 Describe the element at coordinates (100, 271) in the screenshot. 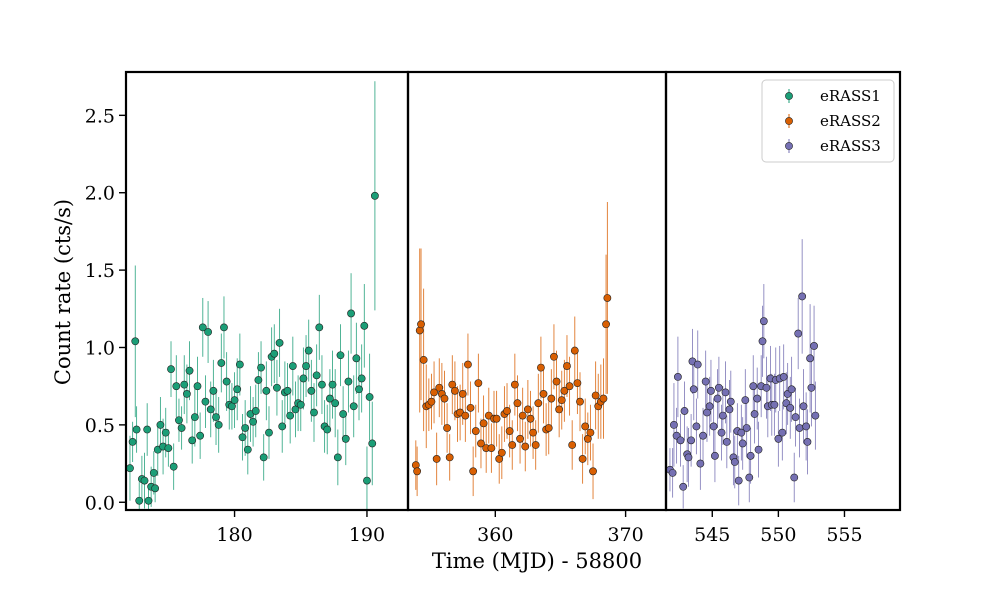

I see `y-tick-label: 1.5` at that location.